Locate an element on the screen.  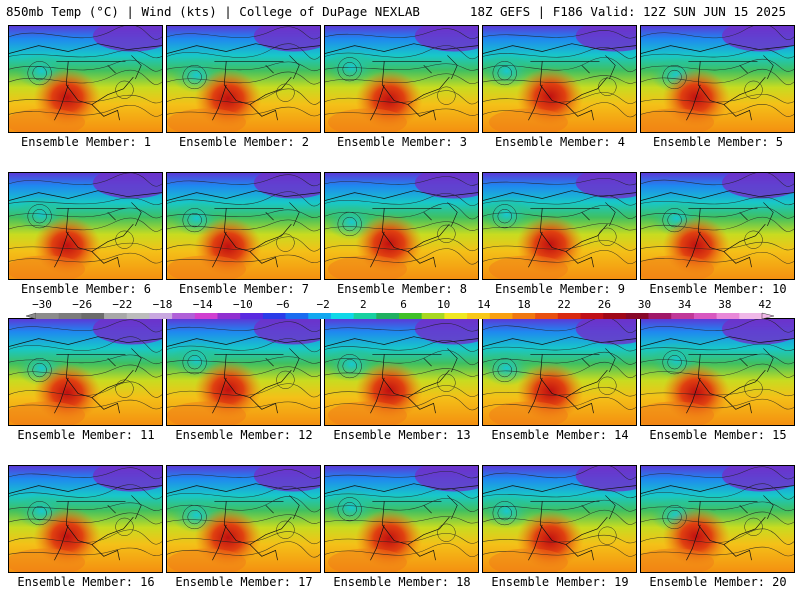
temperature-colorbar is located at coordinates (400, 316).